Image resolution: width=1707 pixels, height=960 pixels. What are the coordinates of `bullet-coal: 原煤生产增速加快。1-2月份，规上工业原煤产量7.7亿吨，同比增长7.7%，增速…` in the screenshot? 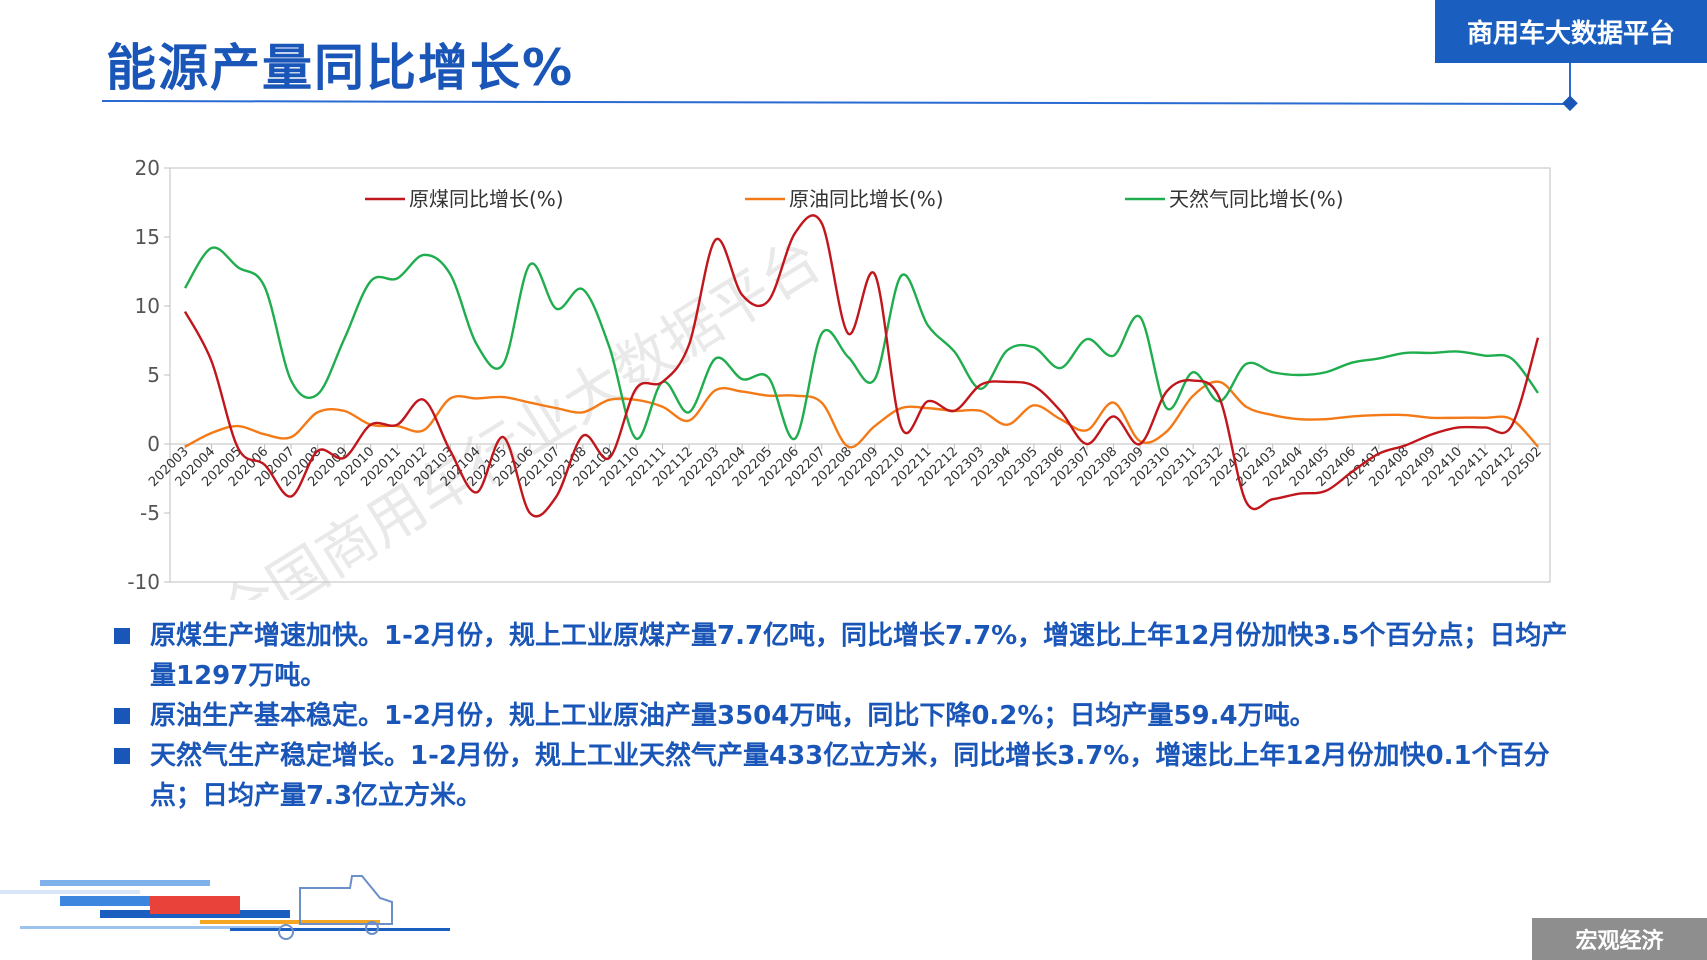 It's located at (842, 656).